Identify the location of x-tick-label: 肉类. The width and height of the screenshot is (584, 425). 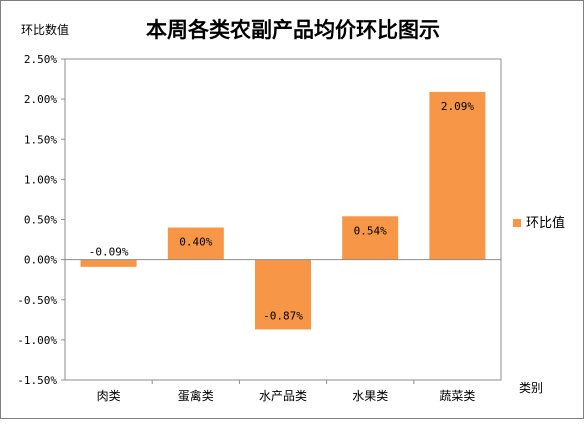
(109, 396).